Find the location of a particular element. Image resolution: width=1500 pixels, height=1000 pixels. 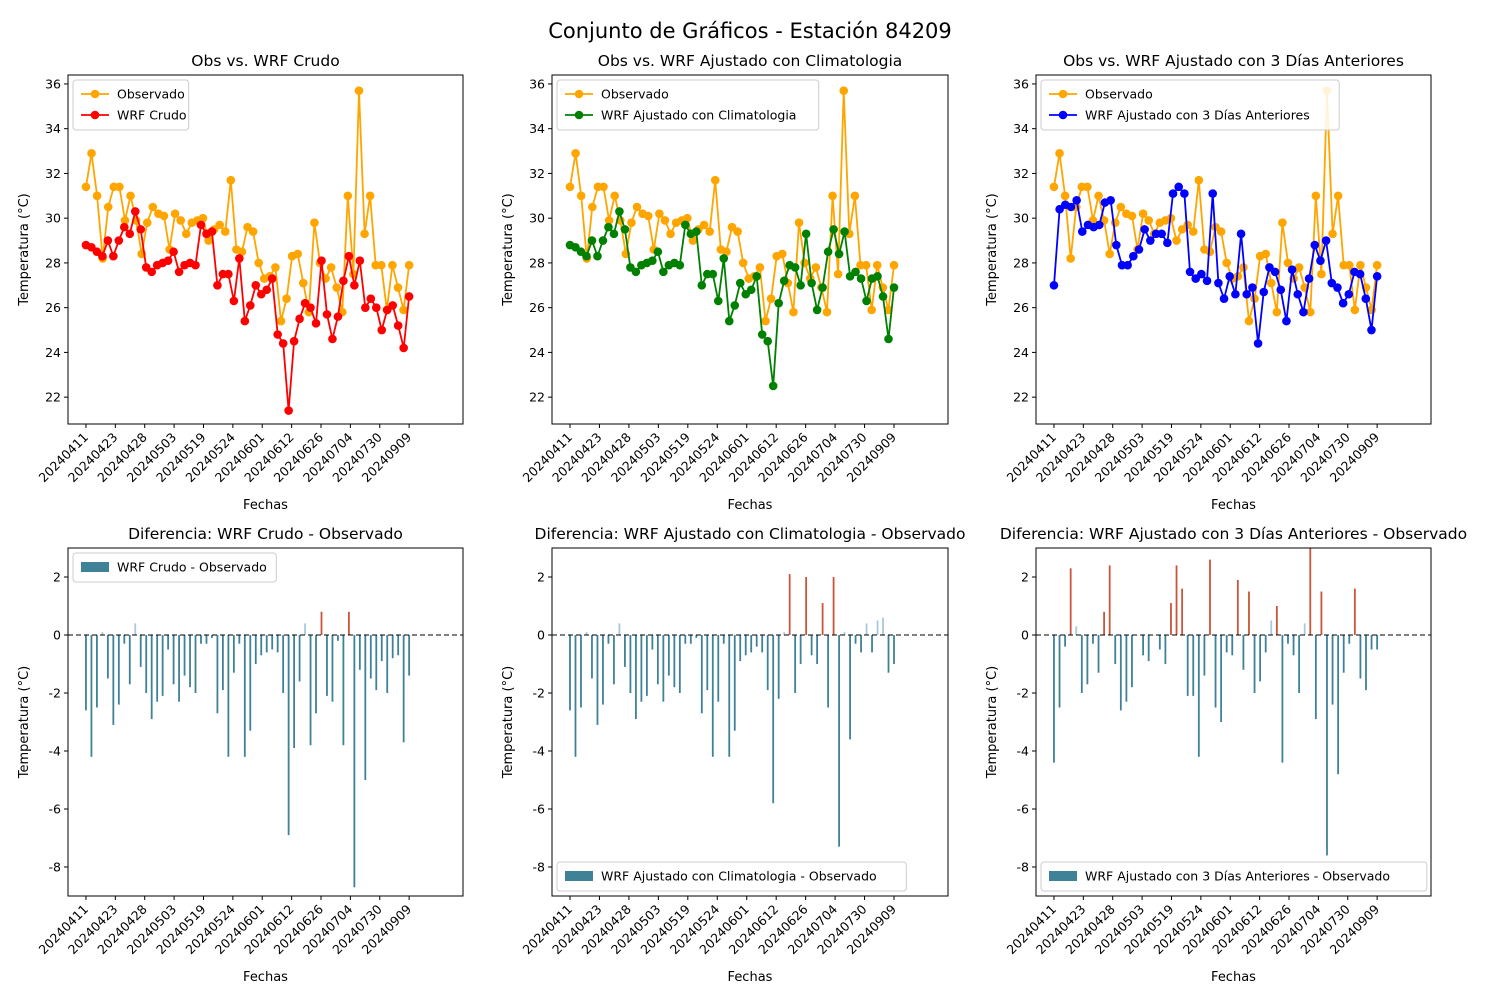

legend-label: WRF Ajustado con 3 Días Anteriores is located at coordinates (1197, 115).